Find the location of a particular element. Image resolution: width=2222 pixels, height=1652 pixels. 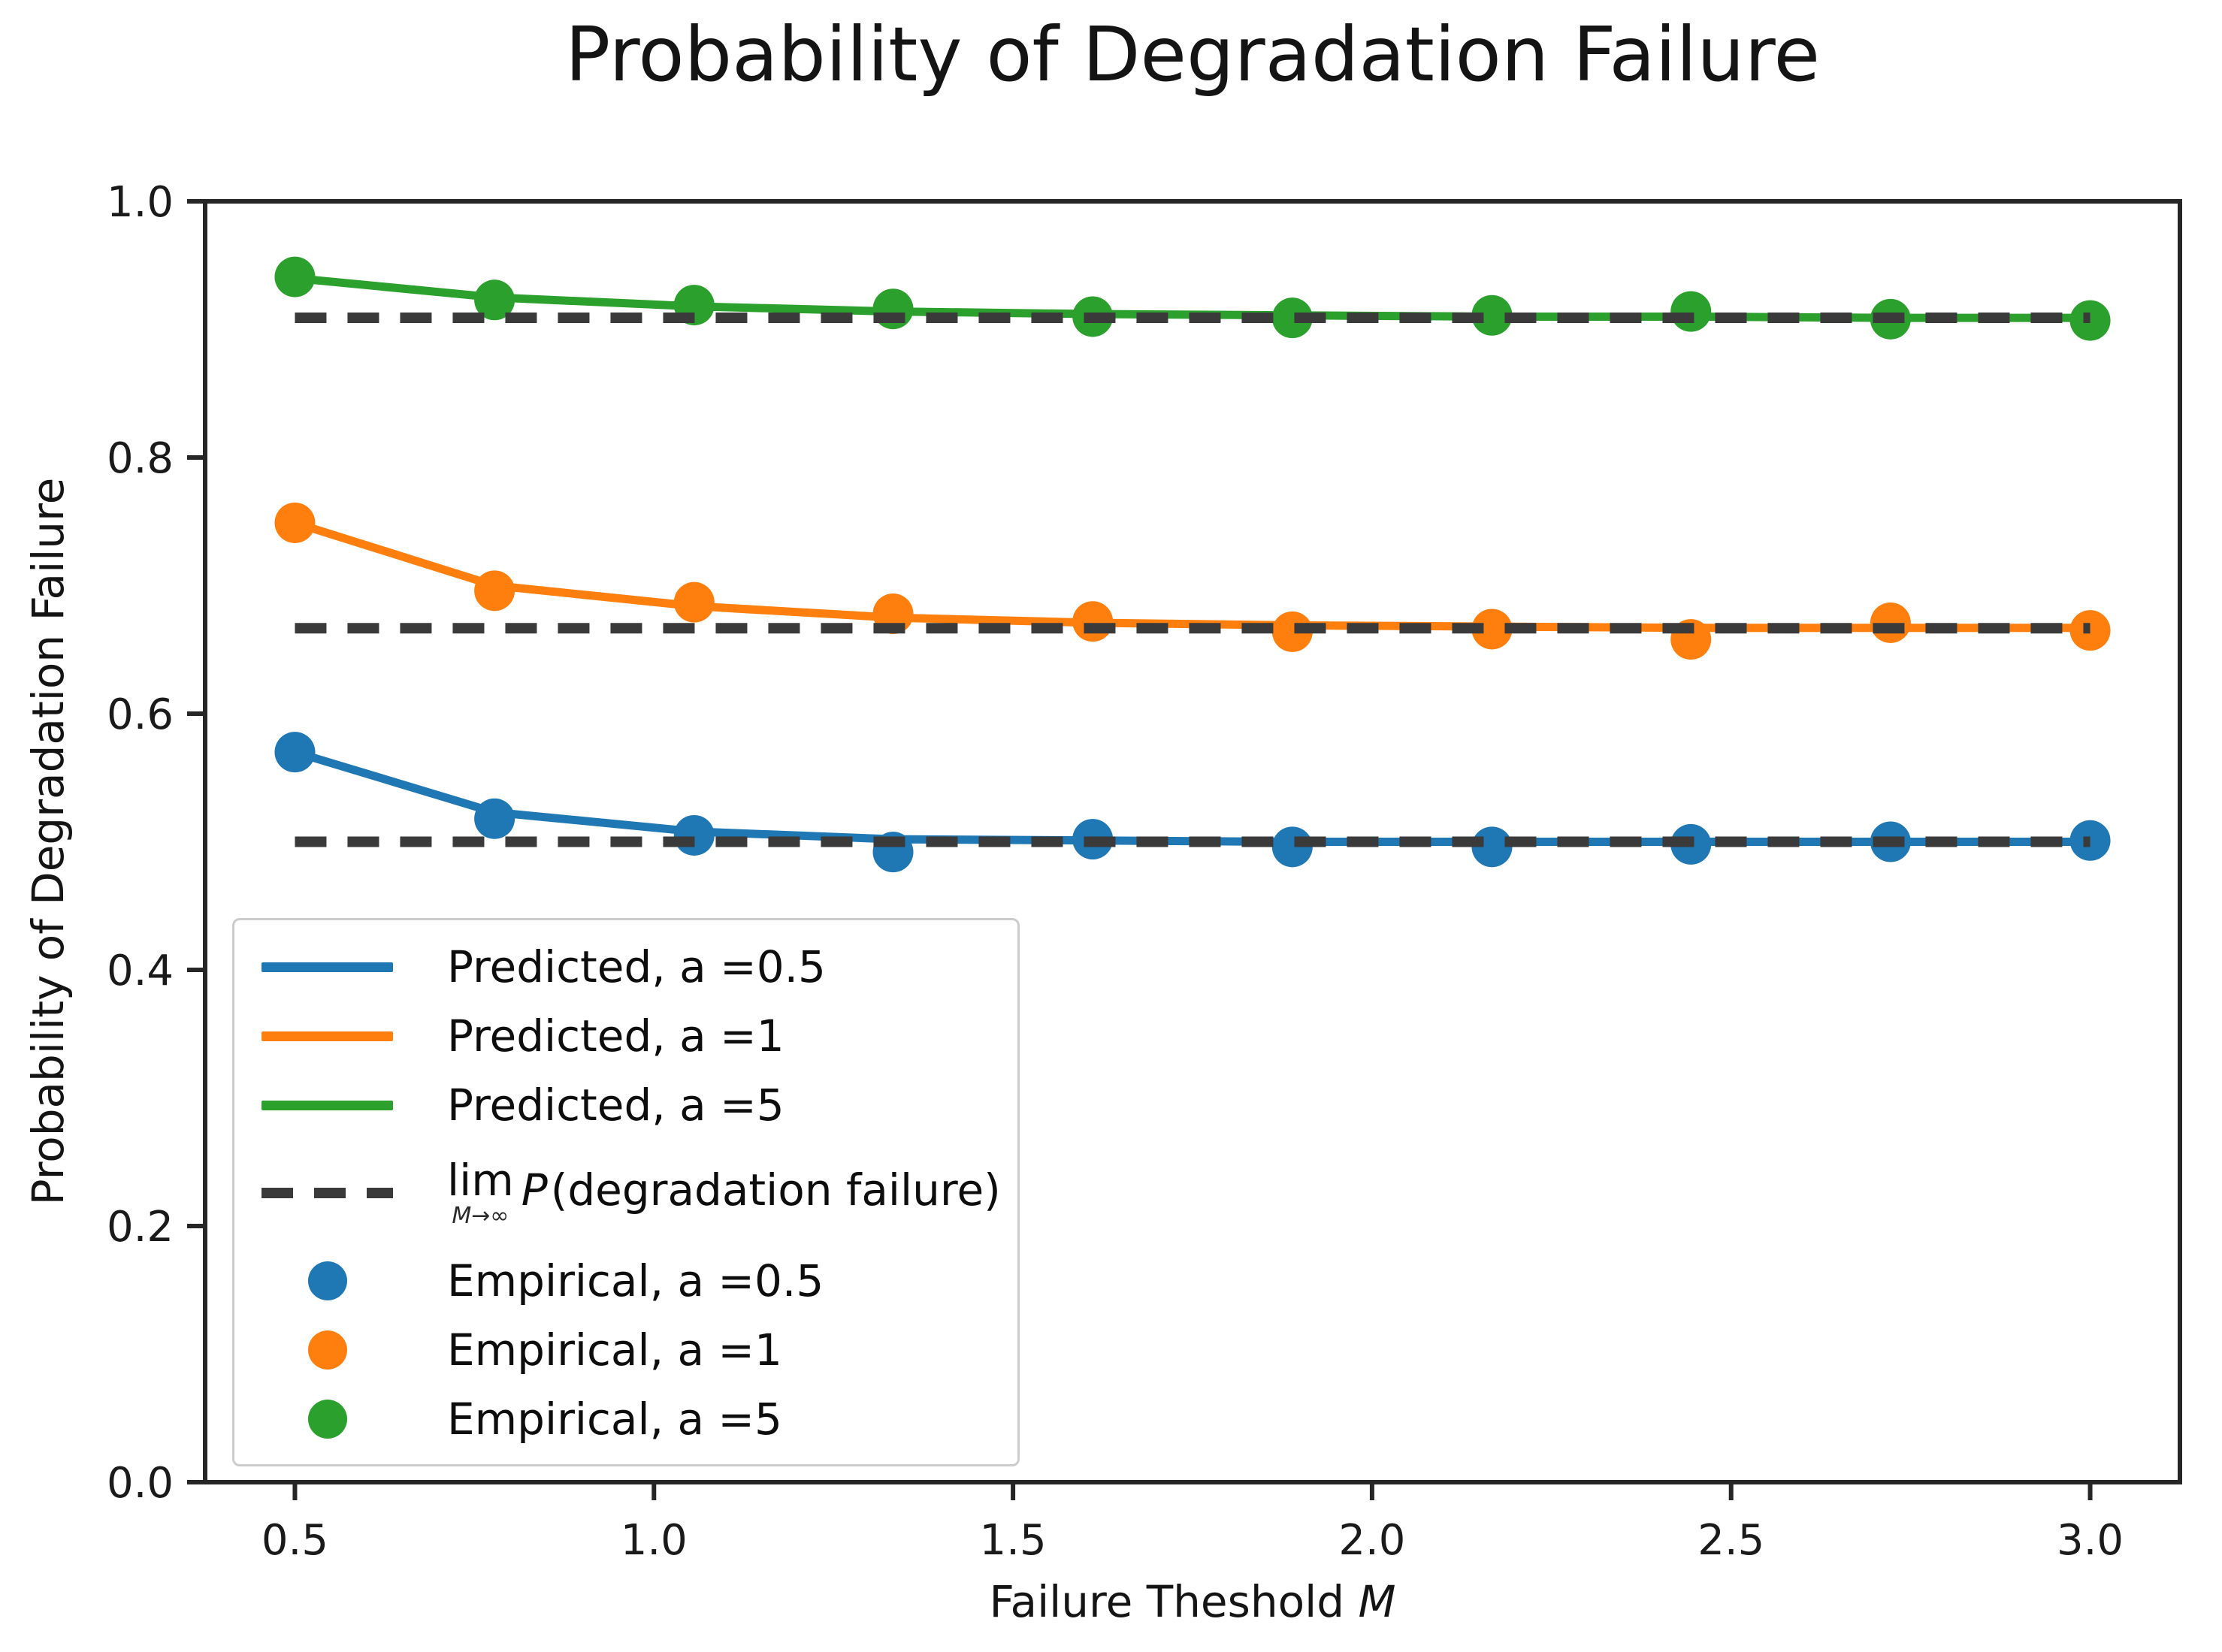

x-tick-label: 1.5 is located at coordinates (1013, 1541).